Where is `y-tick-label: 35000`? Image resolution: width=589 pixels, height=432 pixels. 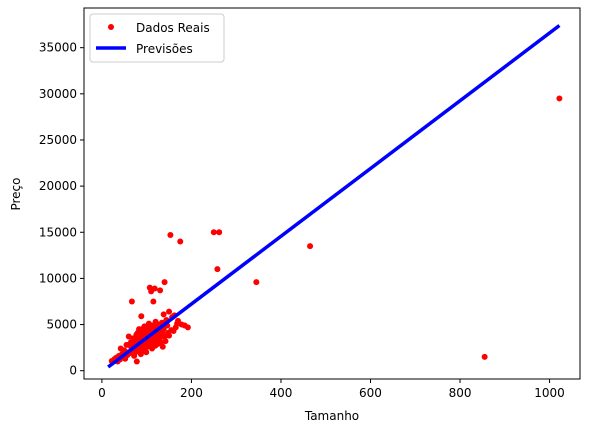 y-tick-label: 35000 is located at coordinates (58, 48).